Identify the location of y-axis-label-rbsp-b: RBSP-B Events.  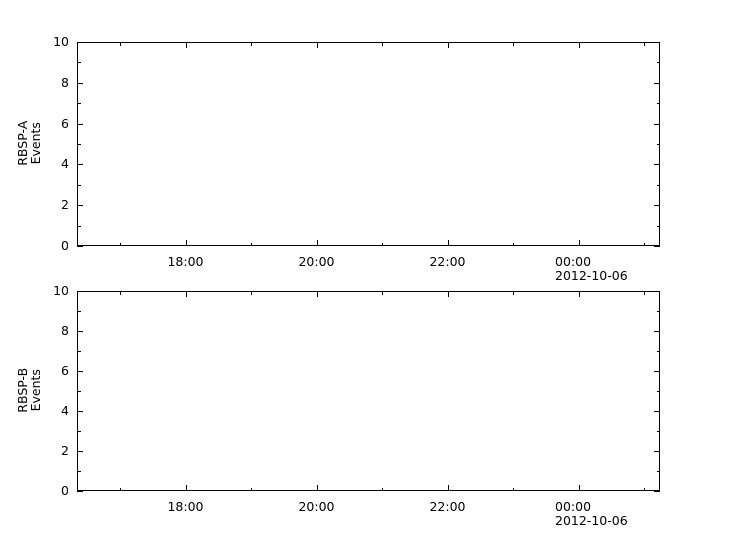
(28, 390).